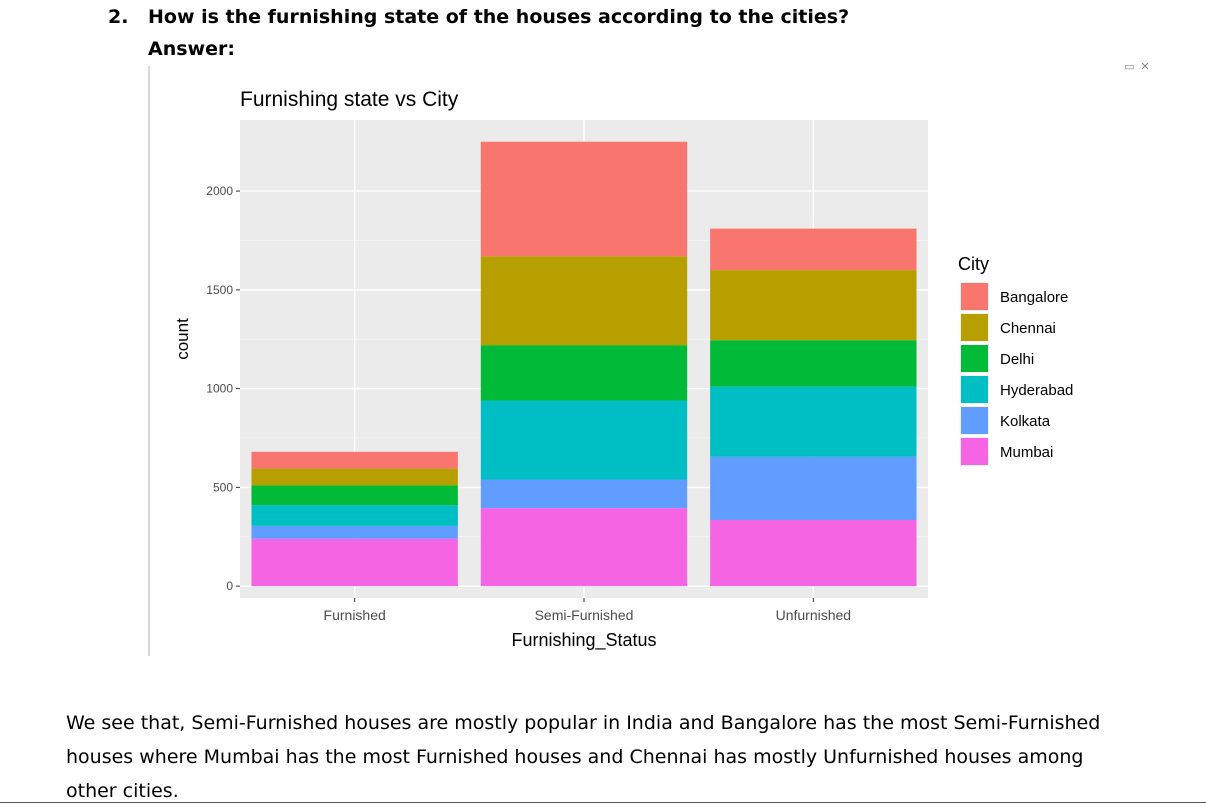  Describe the element at coordinates (223, 487) in the screenshot. I see `y-tick-label: 500` at that location.